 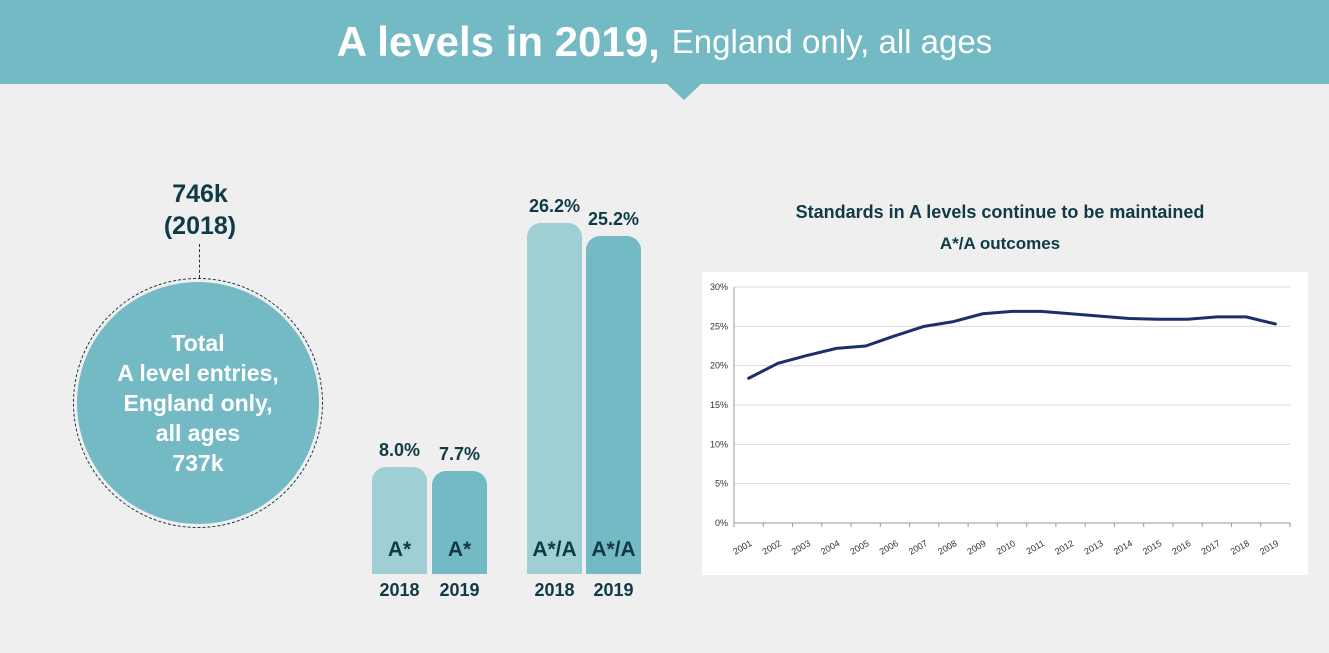 What do you see at coordinates (399, 520) in the screenshot?
I see `grade-bar-0: A*` at bounding box center [399, 520].